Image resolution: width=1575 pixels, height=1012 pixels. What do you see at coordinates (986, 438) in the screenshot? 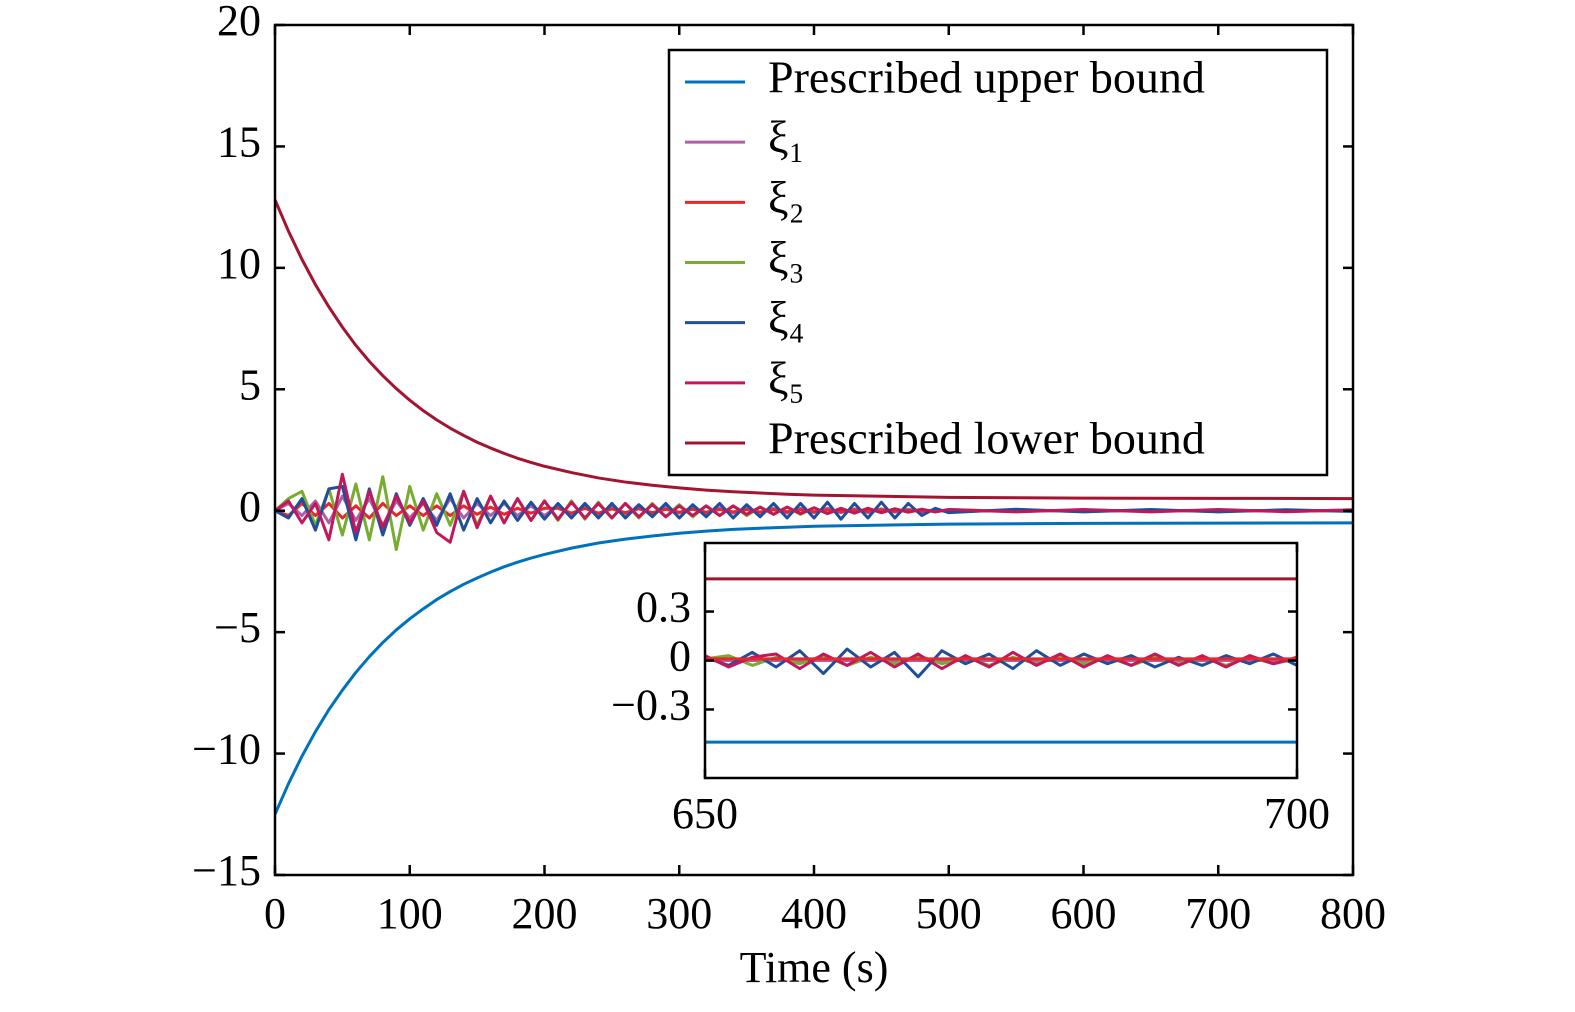
I see `legend-label: Prescribed lower bound` at bounding box center [986, 438].